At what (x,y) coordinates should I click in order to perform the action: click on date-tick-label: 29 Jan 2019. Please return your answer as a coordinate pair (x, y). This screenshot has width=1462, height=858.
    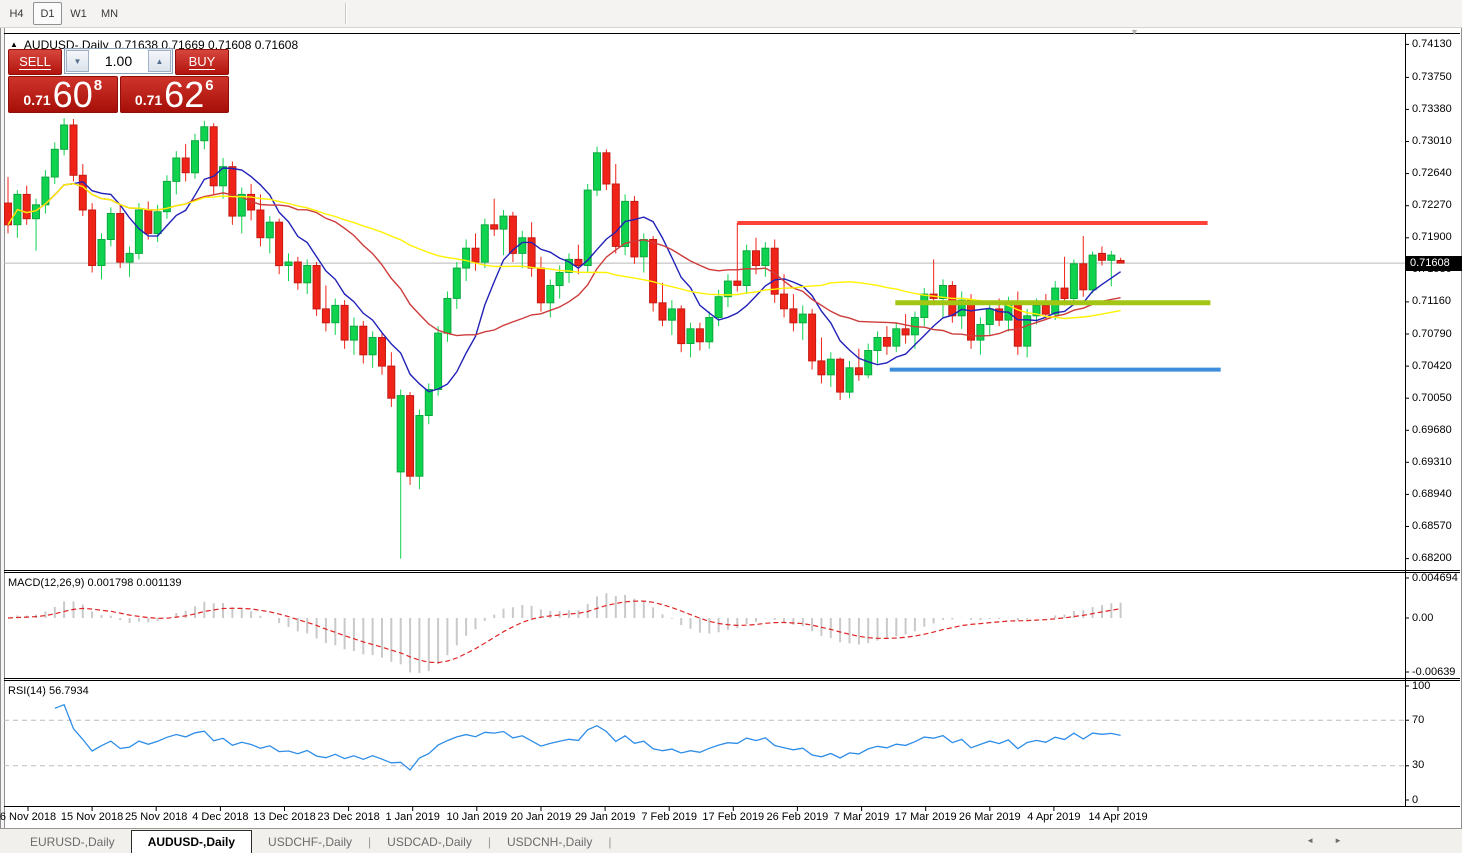
    Looking at the image, I should click on (605, 817).